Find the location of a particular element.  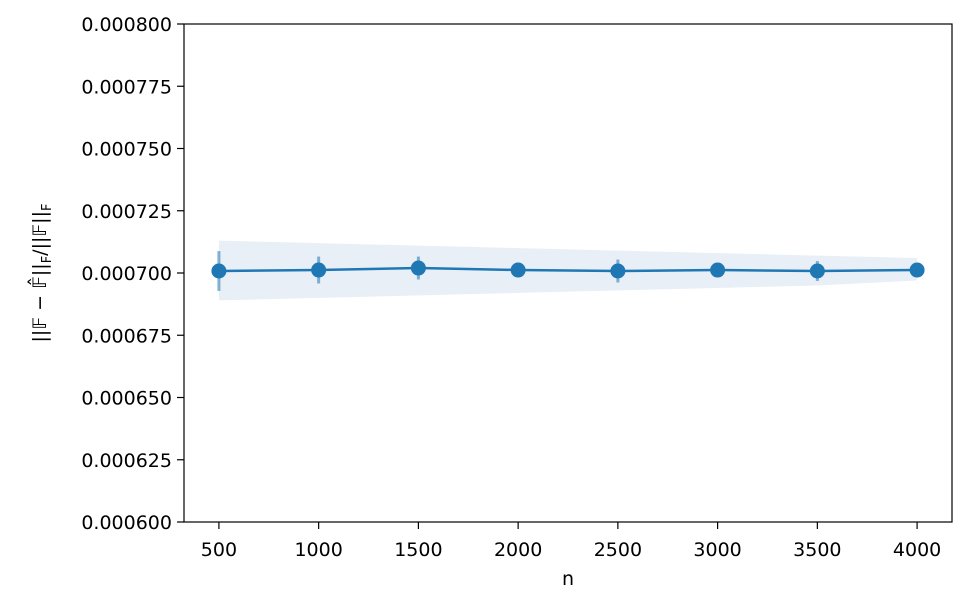

y-tick-label: 0.000725 is located at coordinates (126, 212).